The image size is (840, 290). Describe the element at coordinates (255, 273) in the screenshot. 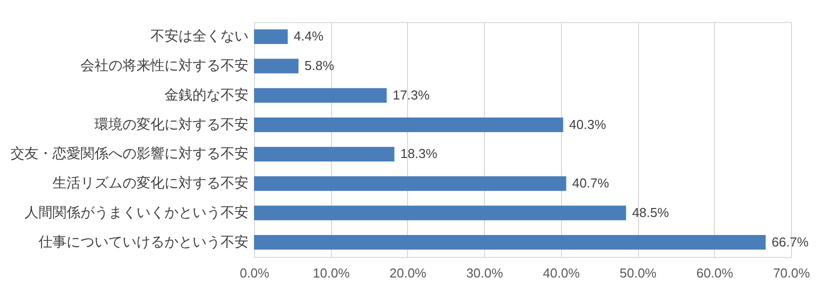

I see `x-tick-label: 0.0%` at that location.